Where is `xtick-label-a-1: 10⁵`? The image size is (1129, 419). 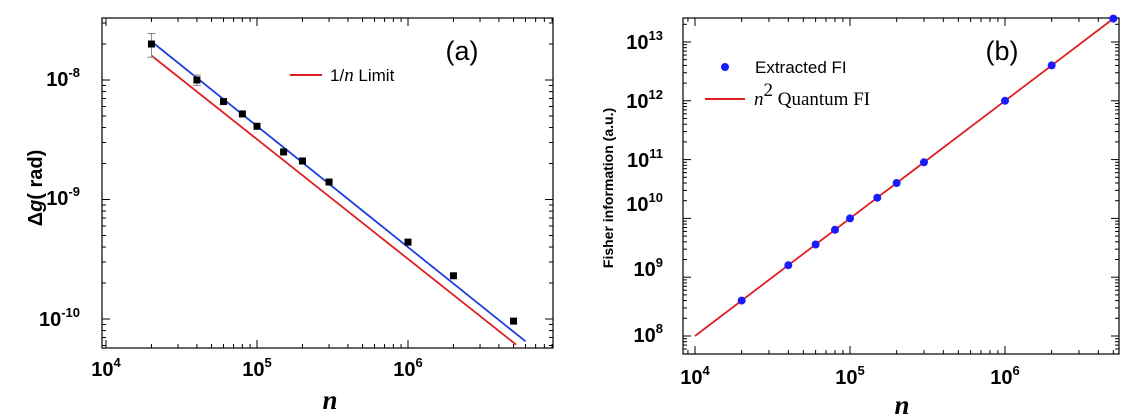
xtick-label-a-1: 10⁵ is located at coordinates (256, 368).